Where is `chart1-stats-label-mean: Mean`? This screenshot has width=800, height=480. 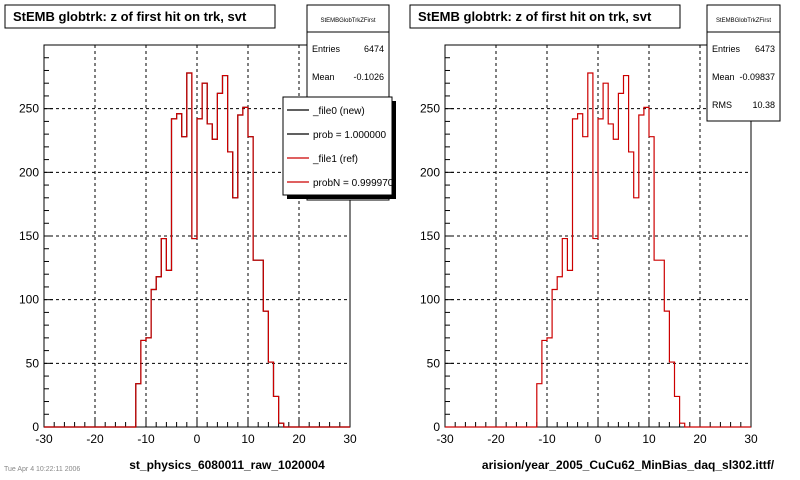
chart1-stats-label-mean: Mean is located at coordinates (323, 77).